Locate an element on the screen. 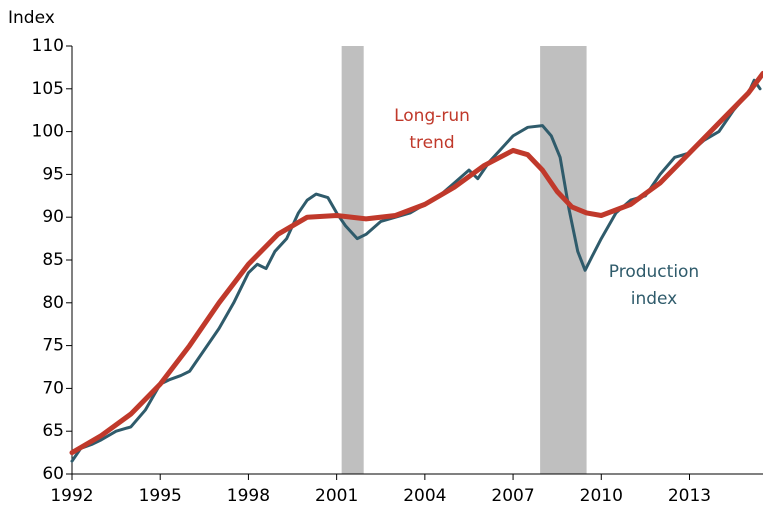  y-tick-label: 75 is located at coordinates (53, 346).